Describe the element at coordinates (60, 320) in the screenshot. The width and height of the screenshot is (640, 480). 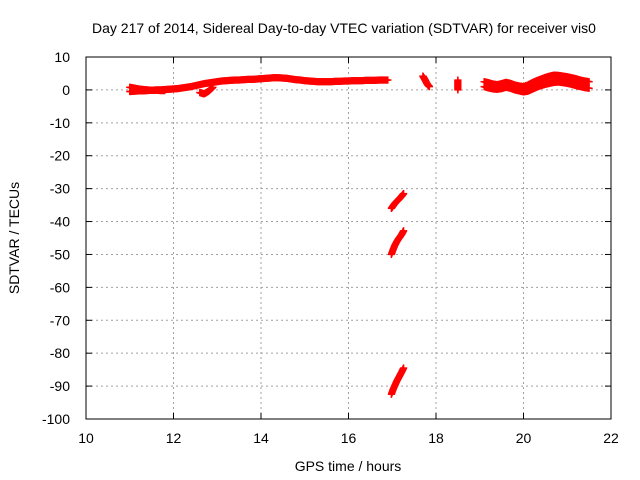
I see `y-tick-label: -70` at that location.